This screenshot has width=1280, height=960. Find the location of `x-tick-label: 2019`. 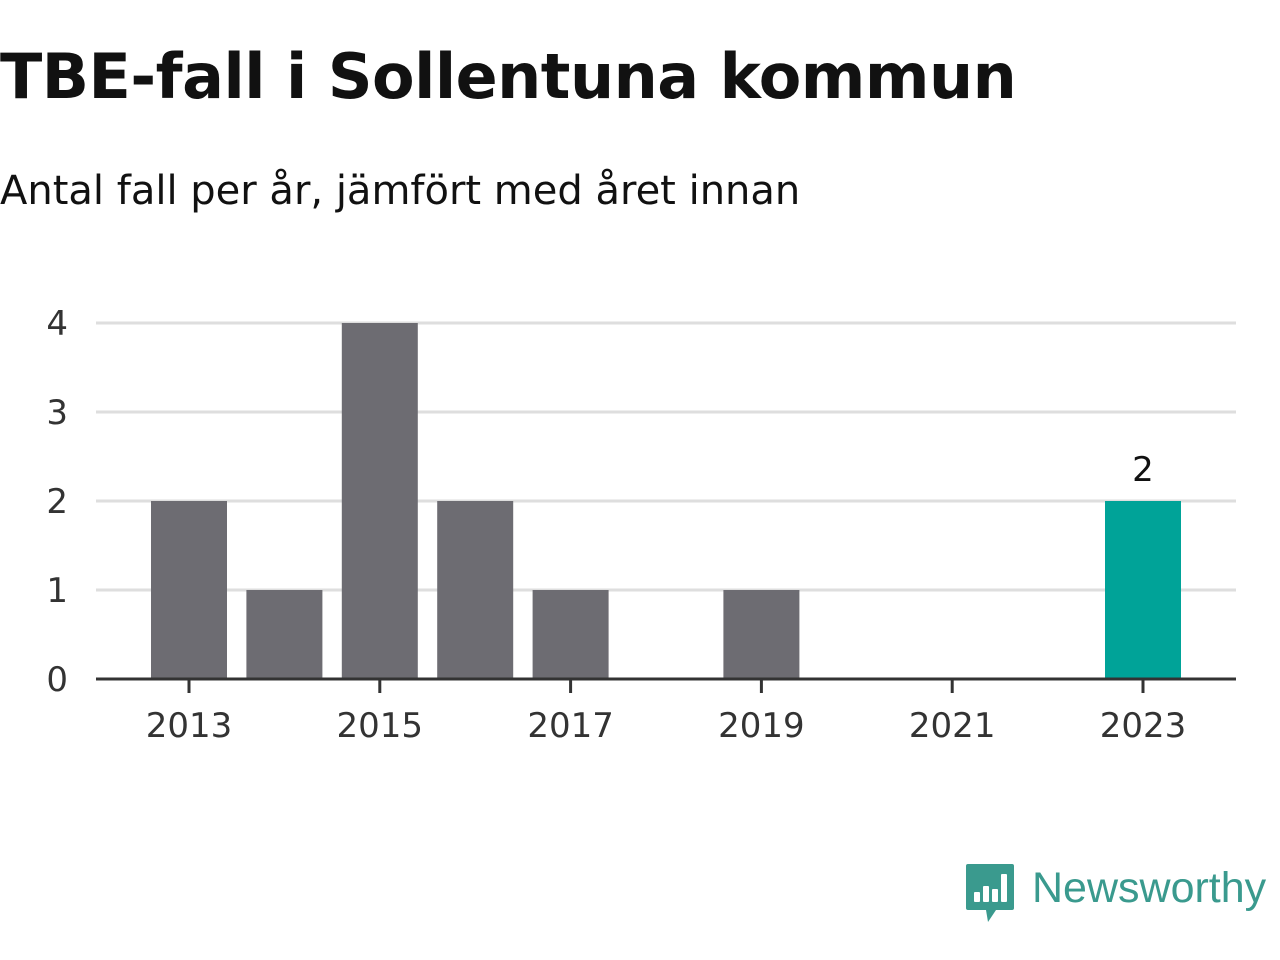

x-tick-label: 2019 is located at coordinates (761, 726).